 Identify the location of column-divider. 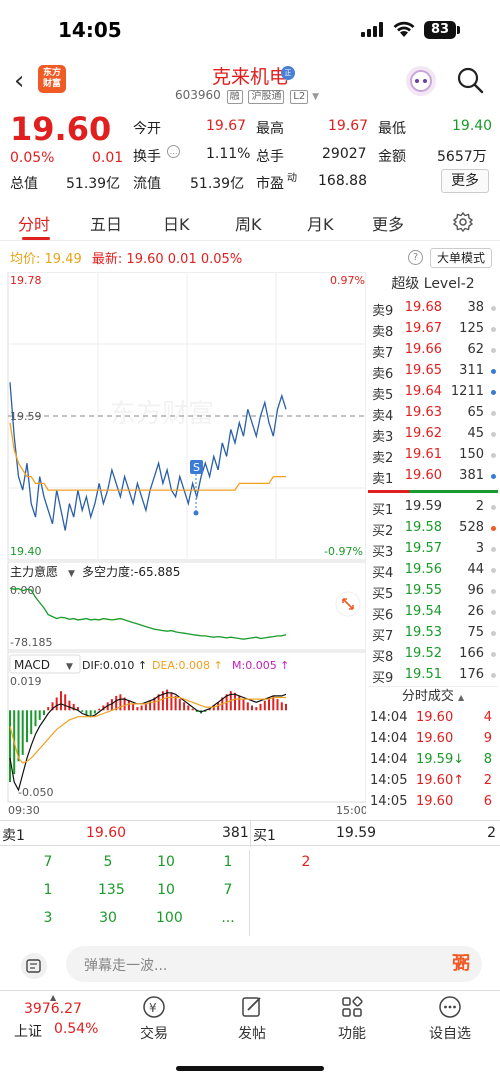
(250, 834).